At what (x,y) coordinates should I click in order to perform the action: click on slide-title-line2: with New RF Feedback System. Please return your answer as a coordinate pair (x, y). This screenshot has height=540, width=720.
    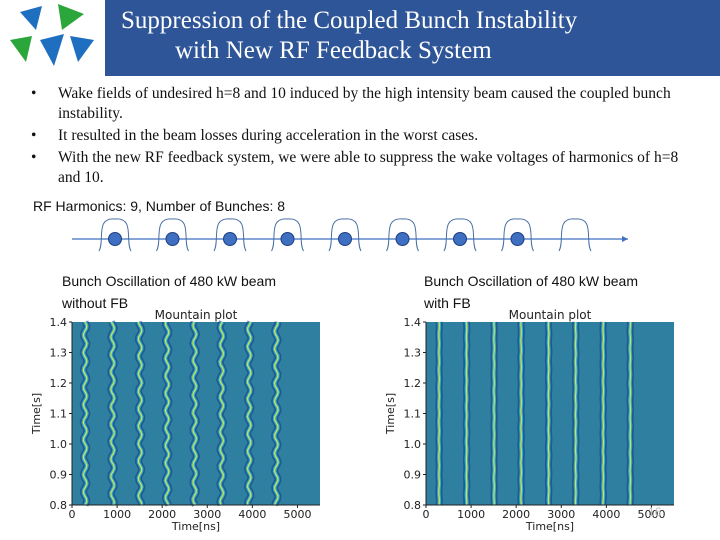
    Looking at the image, I should click on (333, 50).